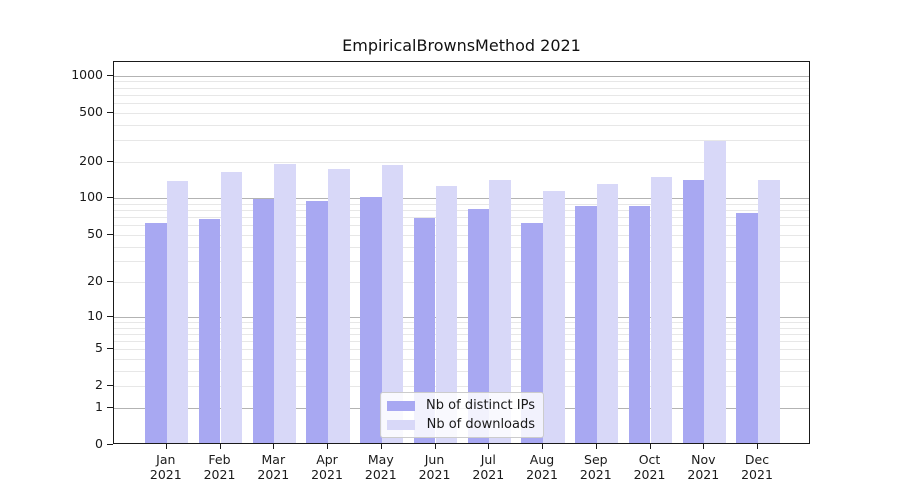 The image size is (900, 500). Describe the element at coordinates (219, 467) in the screenshot. I see `x-tick-label: Feb 2021` at that location.